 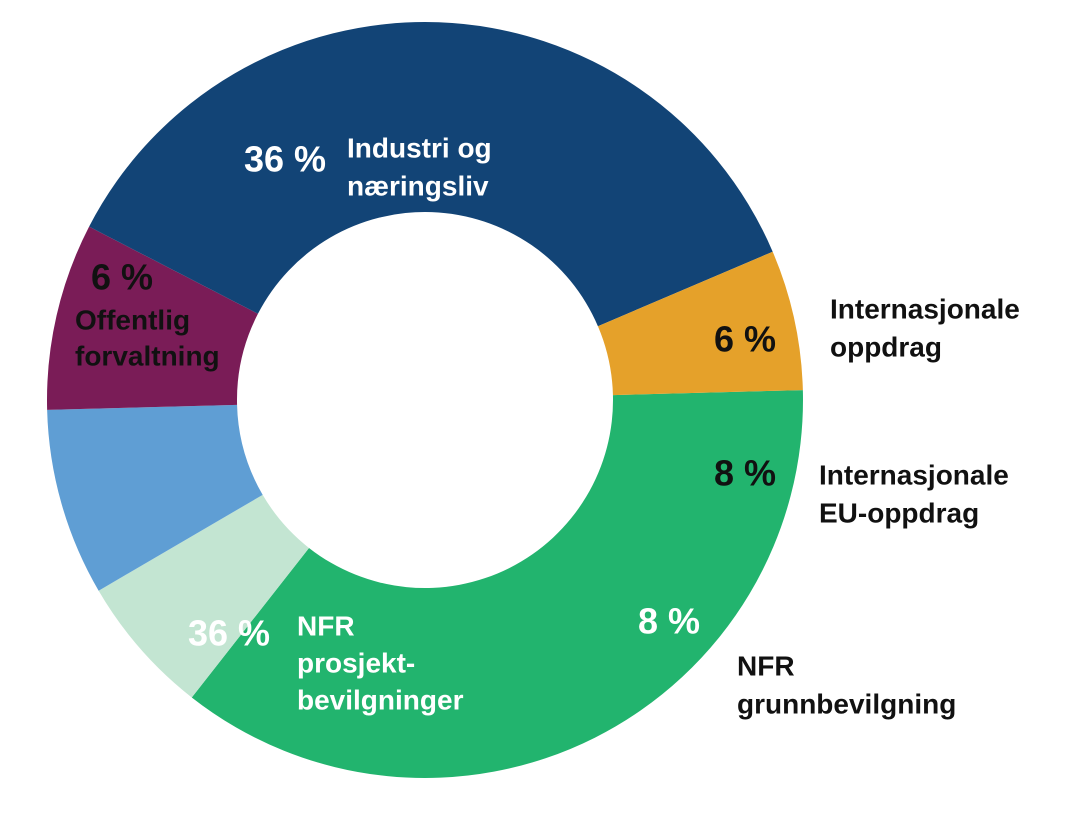 I want to click on slice-category-label: grunnbevilgning, so click(x=846, y=703).